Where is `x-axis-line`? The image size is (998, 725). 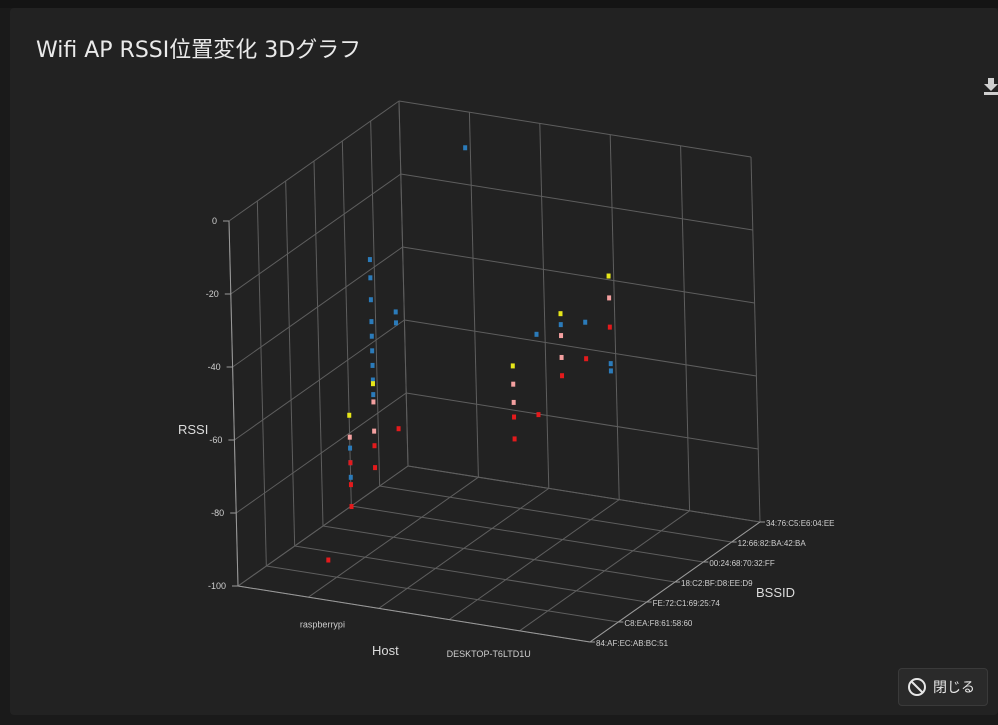 x-axis-line is located at coordinates (414, 614).